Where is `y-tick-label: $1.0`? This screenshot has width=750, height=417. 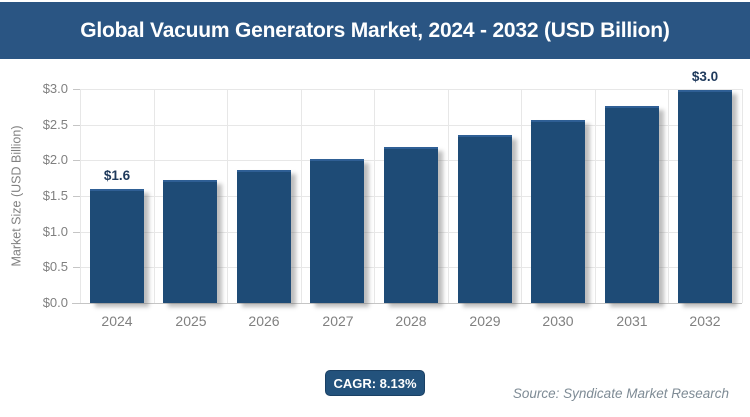
y-tick-label: $1.0 is located at coordinates (55, 231).